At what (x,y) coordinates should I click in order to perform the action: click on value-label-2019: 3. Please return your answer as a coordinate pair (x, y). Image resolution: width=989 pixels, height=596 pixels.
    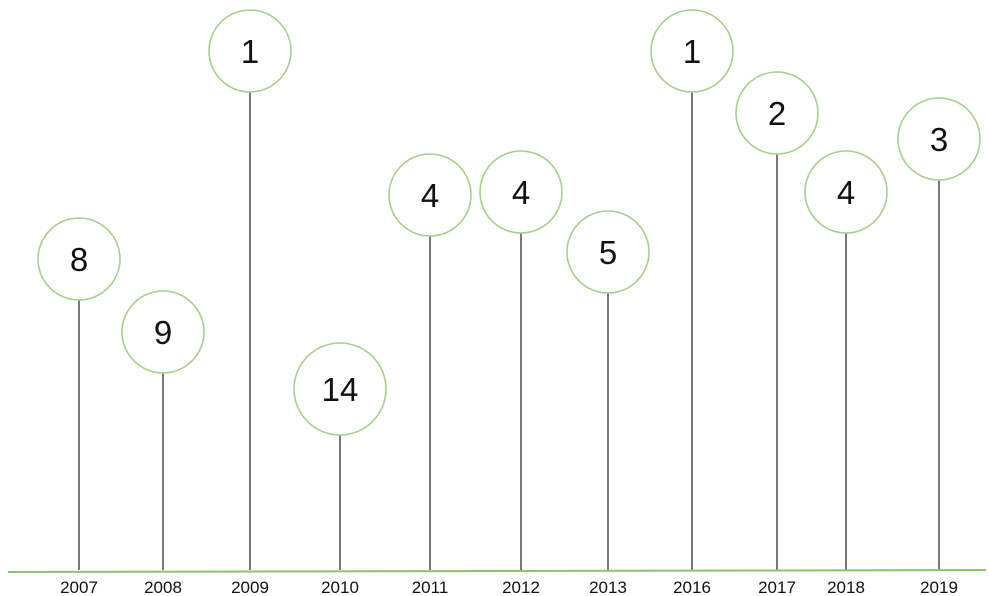
    Looking at the image, I should click on (939, 139).